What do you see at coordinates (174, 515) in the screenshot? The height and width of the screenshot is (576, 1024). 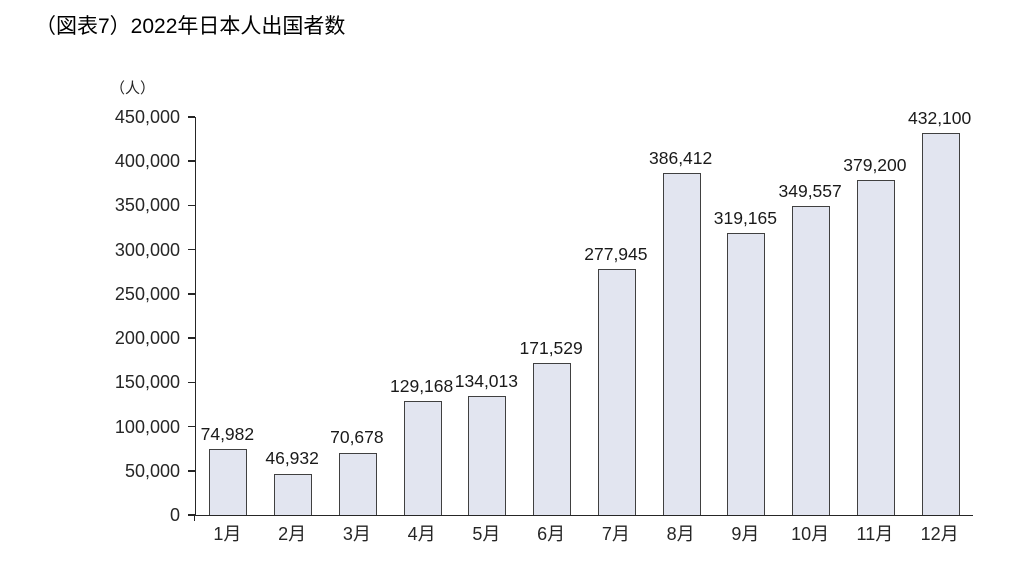 I see `y-tick-label: 0` at bounding box center [174, 515].